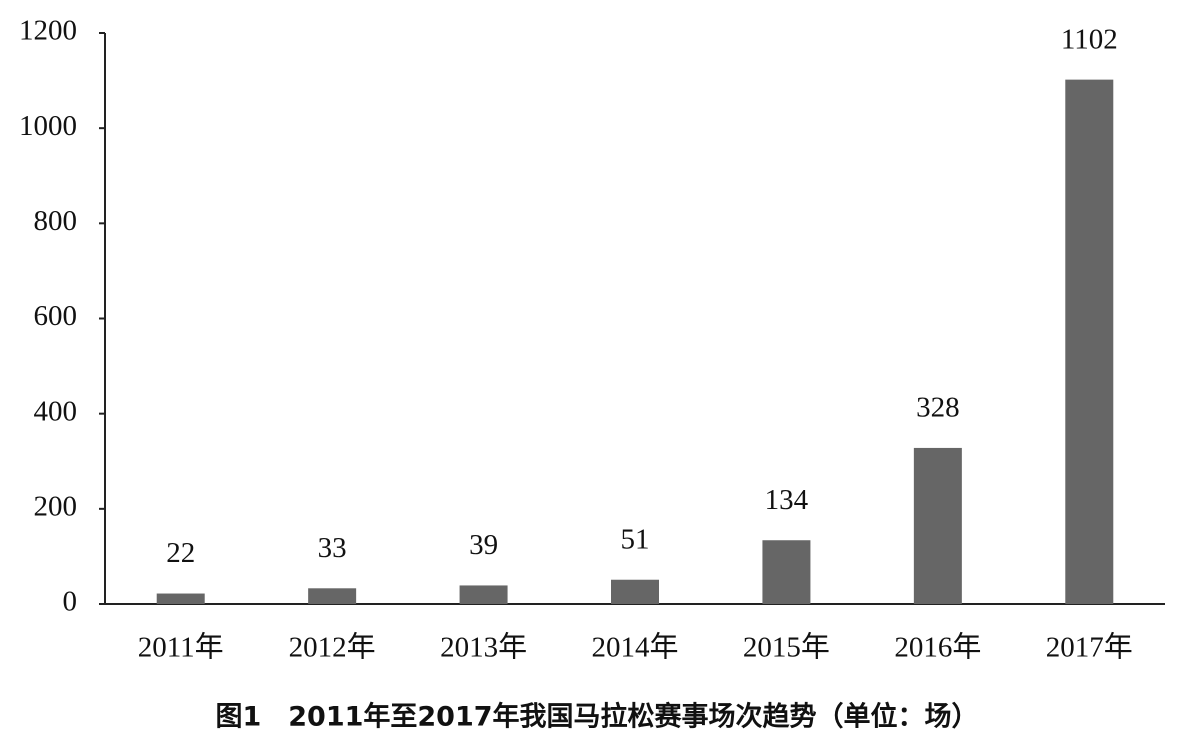 This screenshot has height=749, width=1194. What do you see at coordinates (48, 126) in the screenshot?
I see `y-tick-label: 1000` at bounding box center [48, 126].